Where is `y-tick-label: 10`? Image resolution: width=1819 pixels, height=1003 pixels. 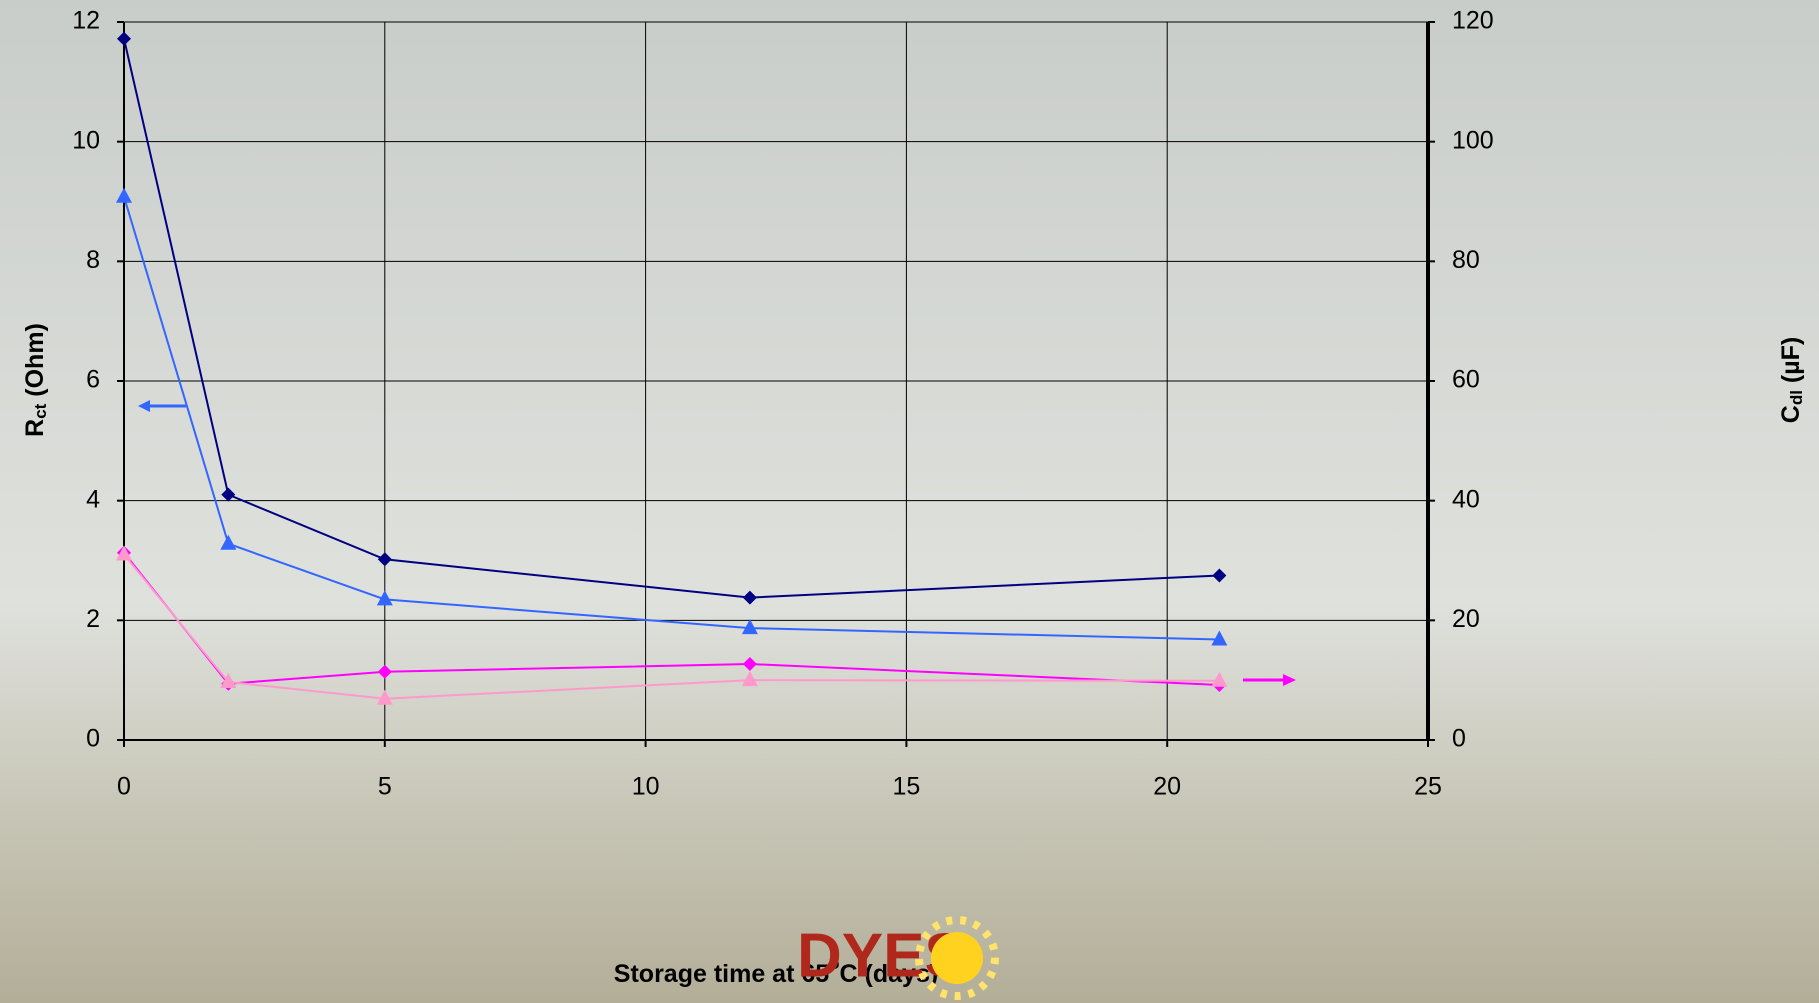 y-tick-label: 10 is located at coordinates (86, 140).